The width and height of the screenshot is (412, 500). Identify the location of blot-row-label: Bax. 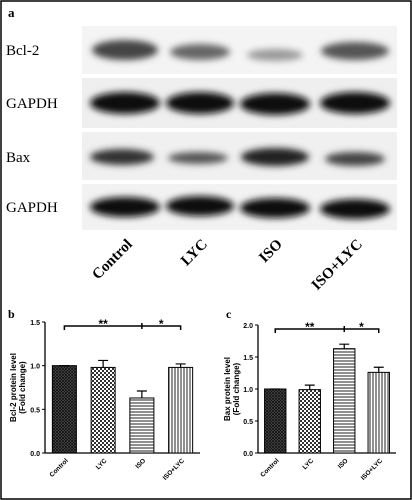
(18, 158).